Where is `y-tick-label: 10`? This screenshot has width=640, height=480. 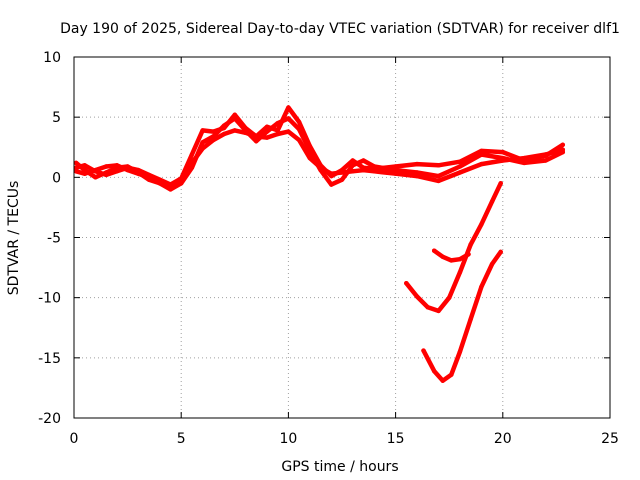 y-tick-label: 10 is located at coordinates (52, 58).